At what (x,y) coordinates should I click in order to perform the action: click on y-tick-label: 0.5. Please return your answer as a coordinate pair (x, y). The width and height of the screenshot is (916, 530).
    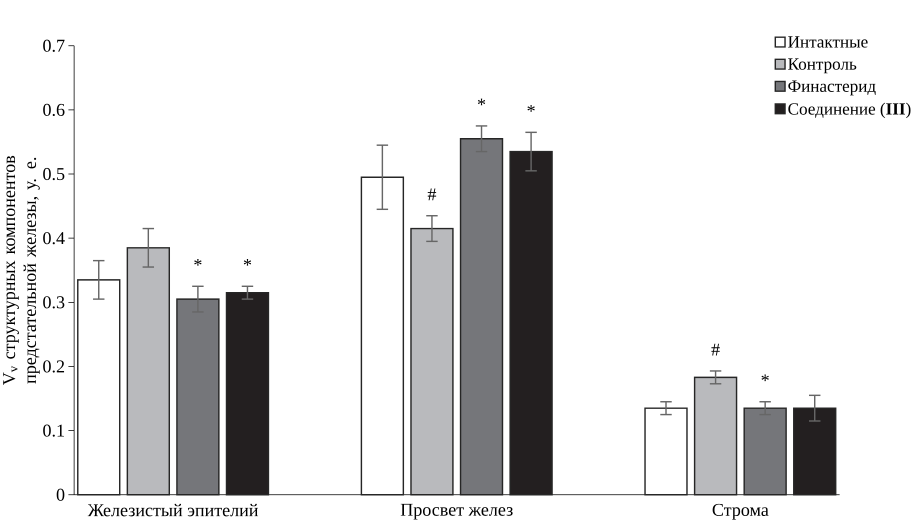
    Looking at the image, I should click on (53, 174).